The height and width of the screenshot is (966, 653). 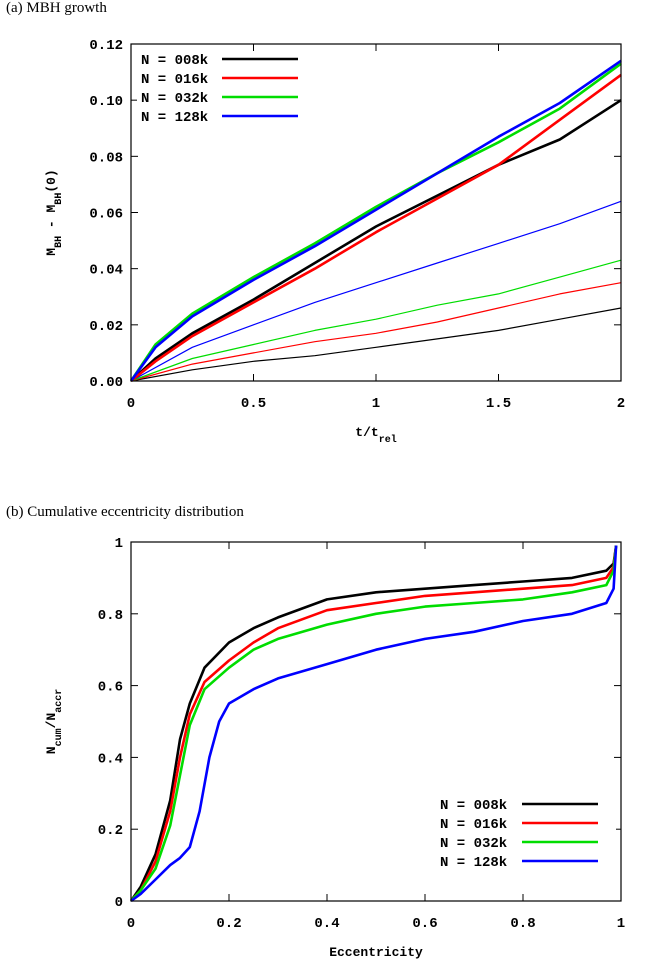 I want to click on y-tick-label: 0.8, so click(x=110, y=616).